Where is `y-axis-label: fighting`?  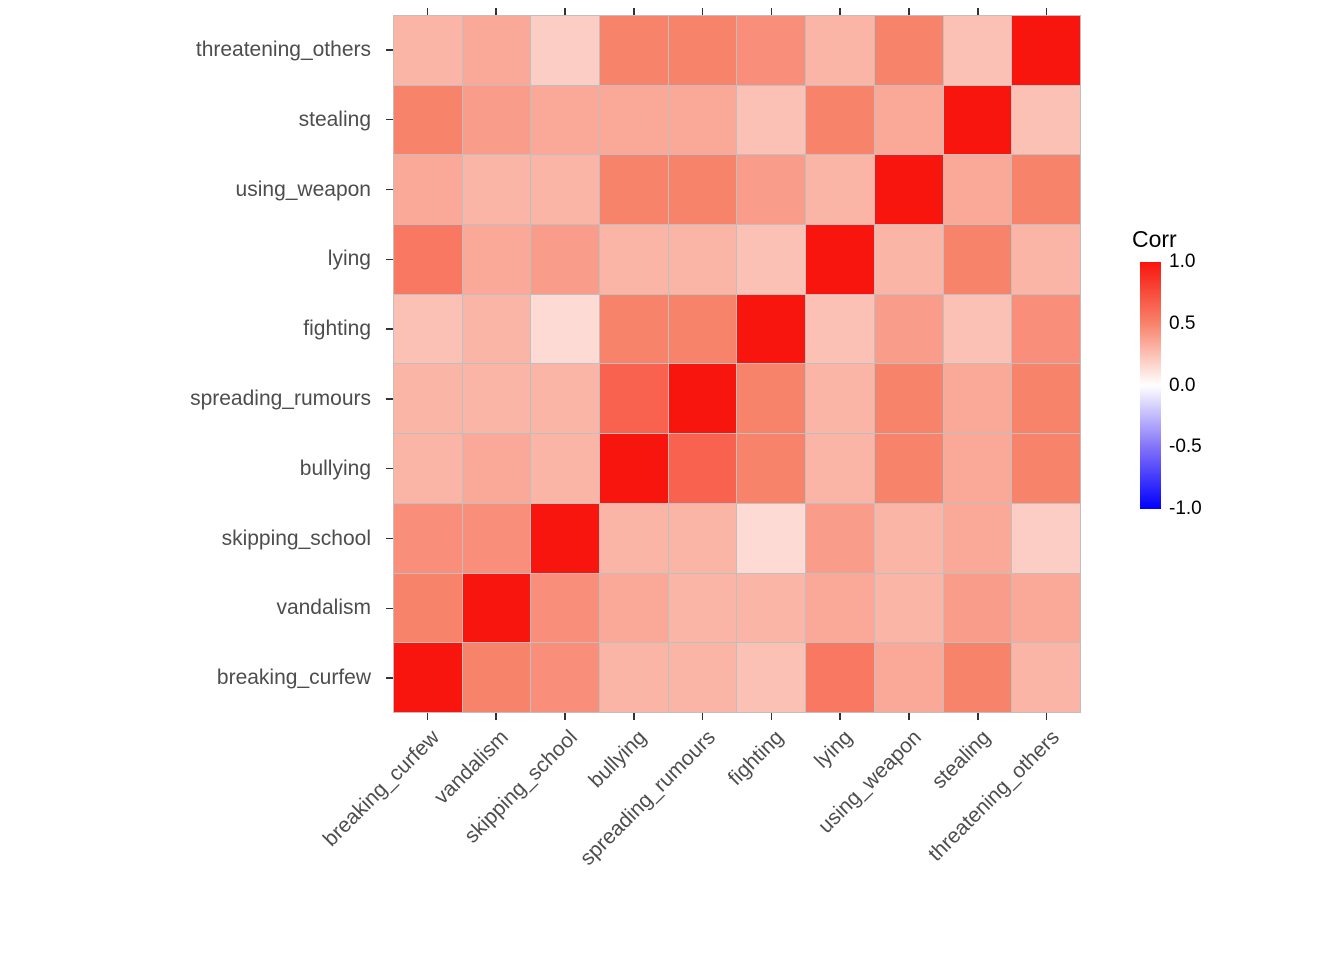 y-axis-label: fighting is located at coordinates (337, 329).